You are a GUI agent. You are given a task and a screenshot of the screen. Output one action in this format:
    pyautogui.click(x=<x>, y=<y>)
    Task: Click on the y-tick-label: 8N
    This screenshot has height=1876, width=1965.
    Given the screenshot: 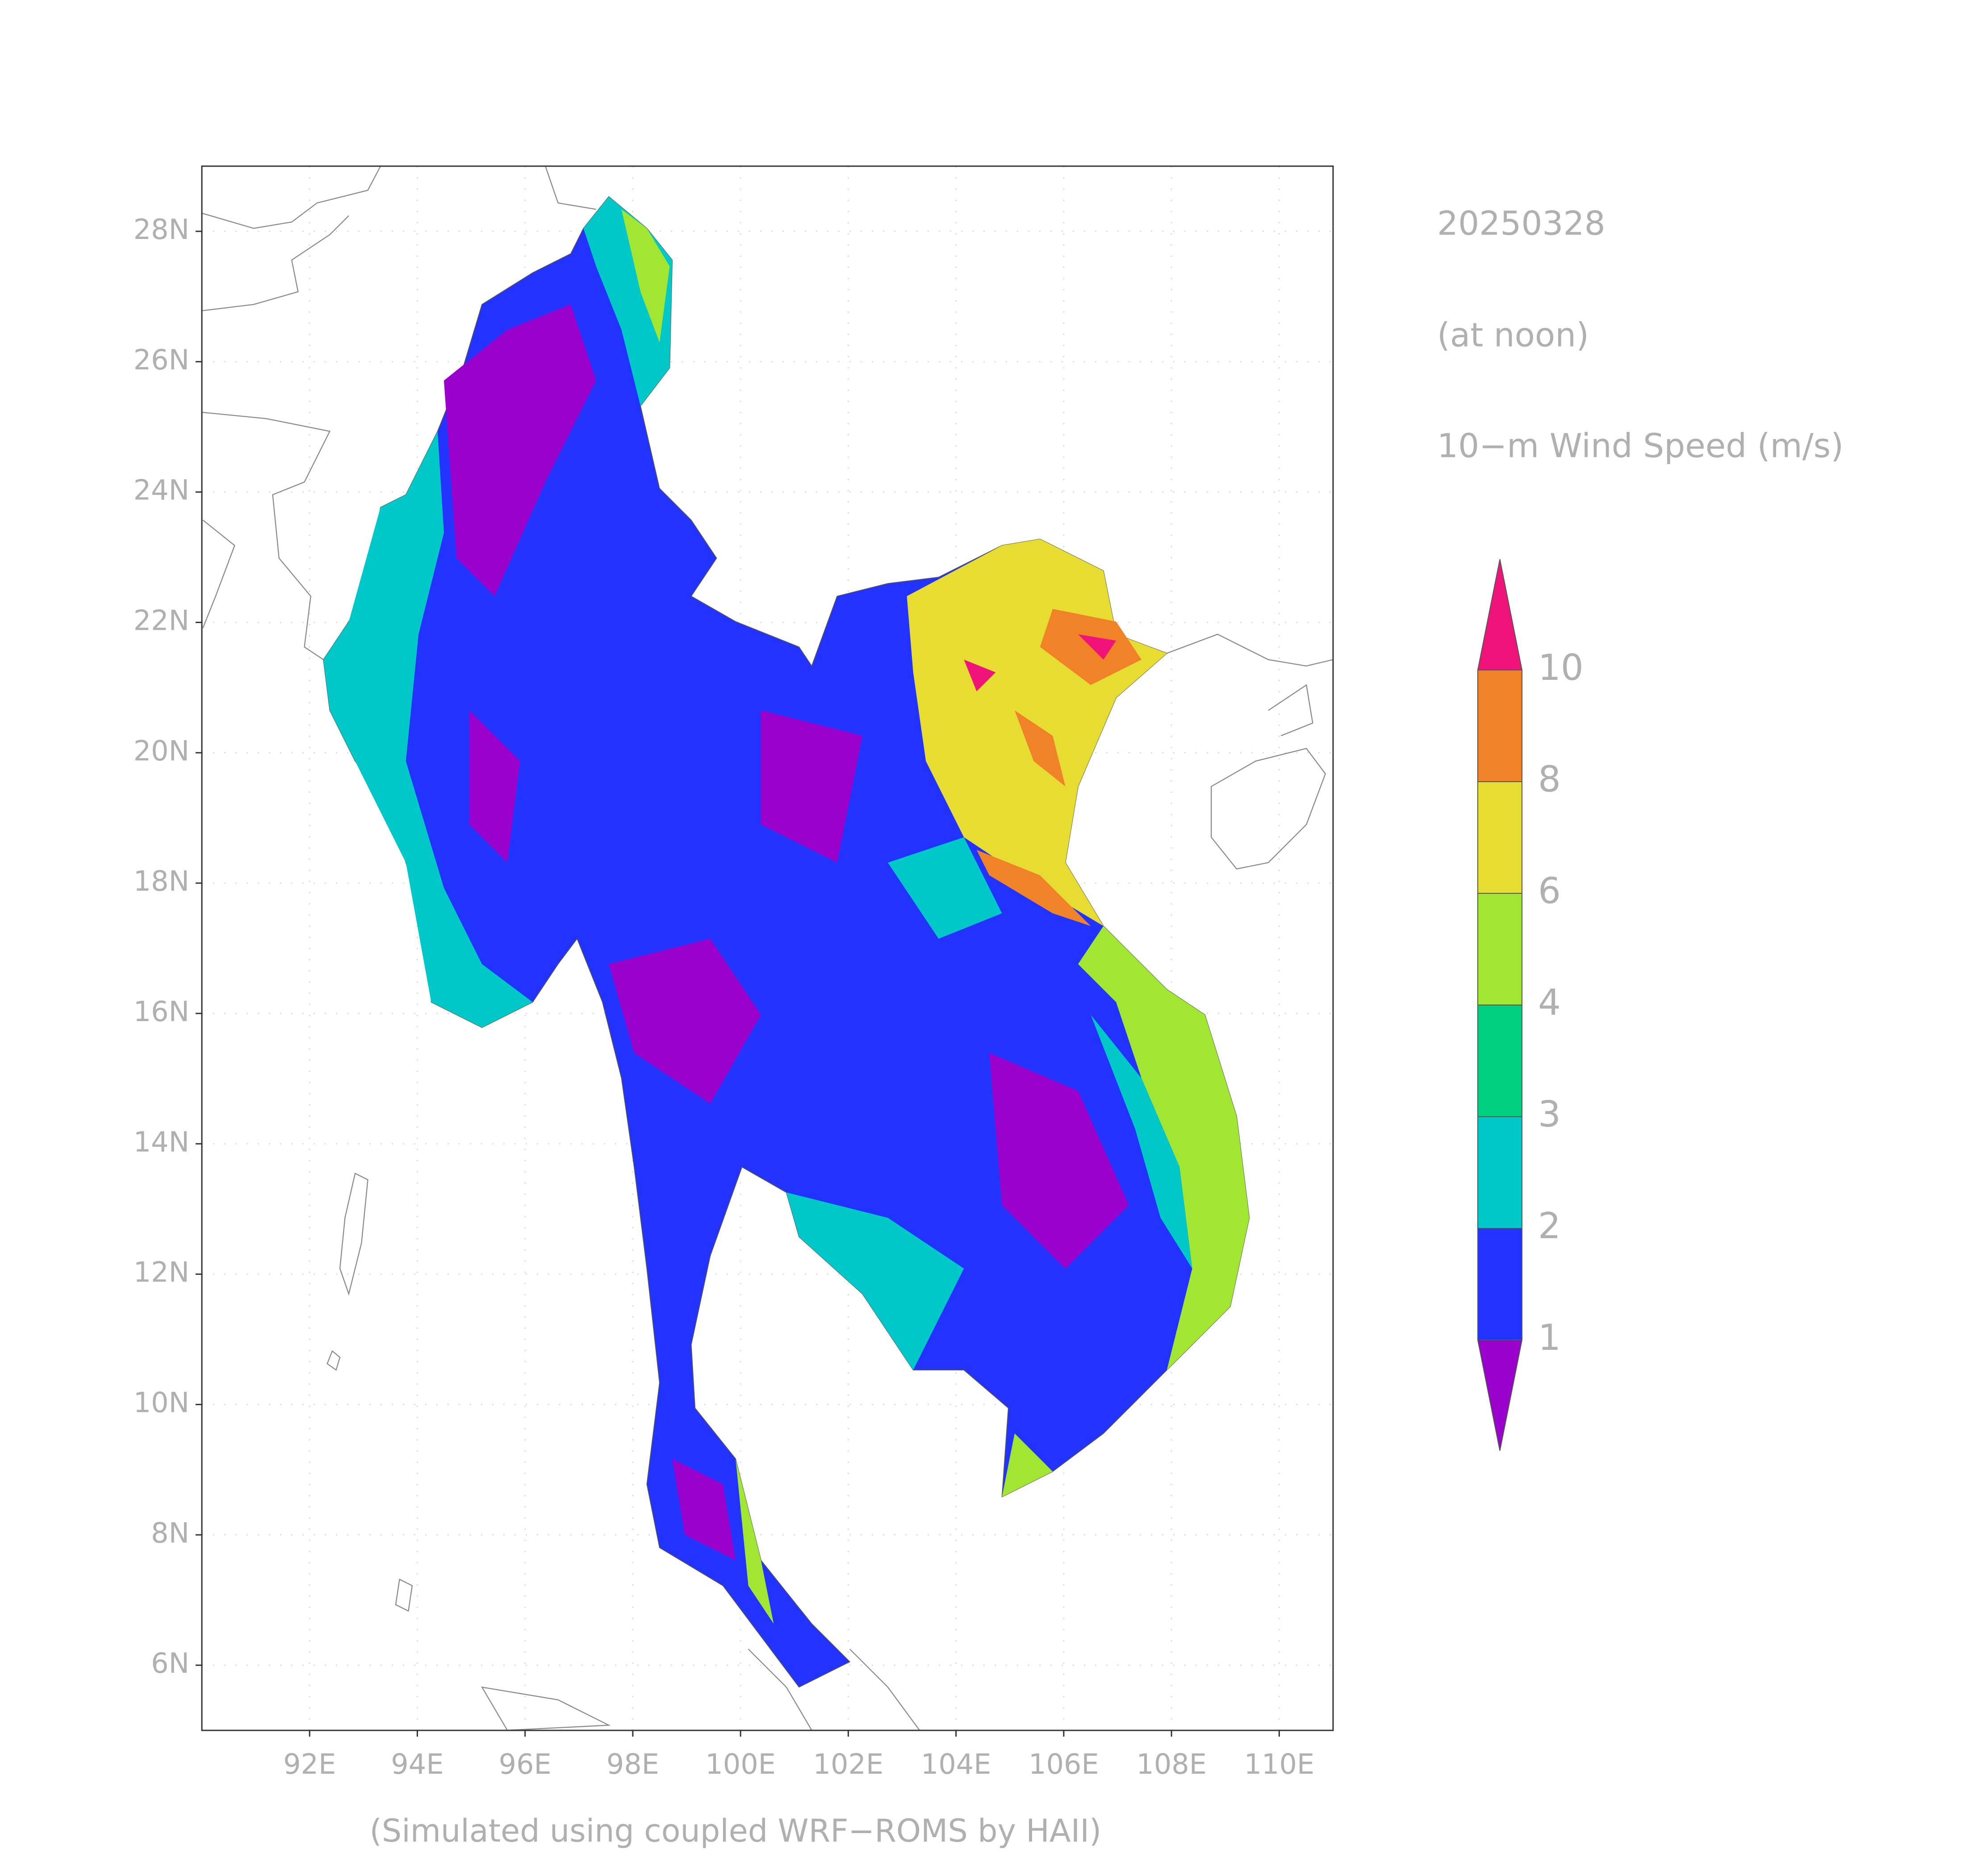 What is the action you would take?
    pyautogui.click(x=170, y=1532)
    